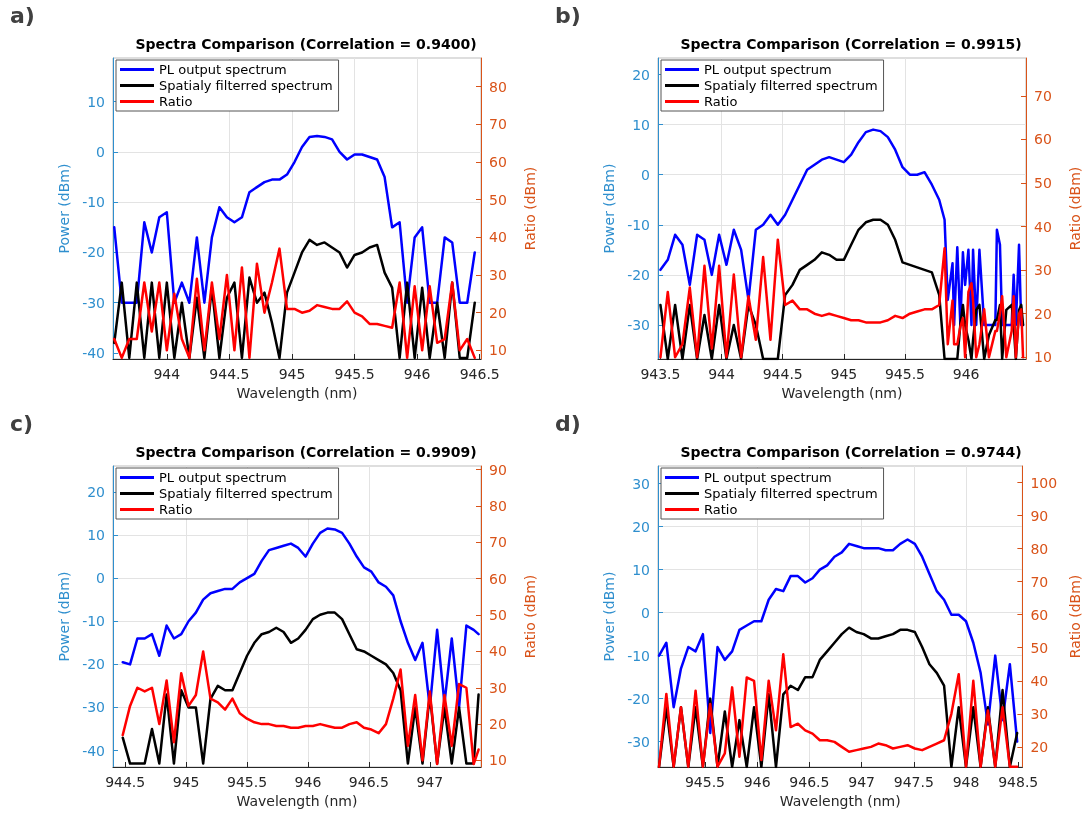 The image size is (1090, 816). Describe the element at coordinates (306, 452) in the screenshot. I see `chart-title: Spectra Comparison (Correlation = 0.9909)` at that location.